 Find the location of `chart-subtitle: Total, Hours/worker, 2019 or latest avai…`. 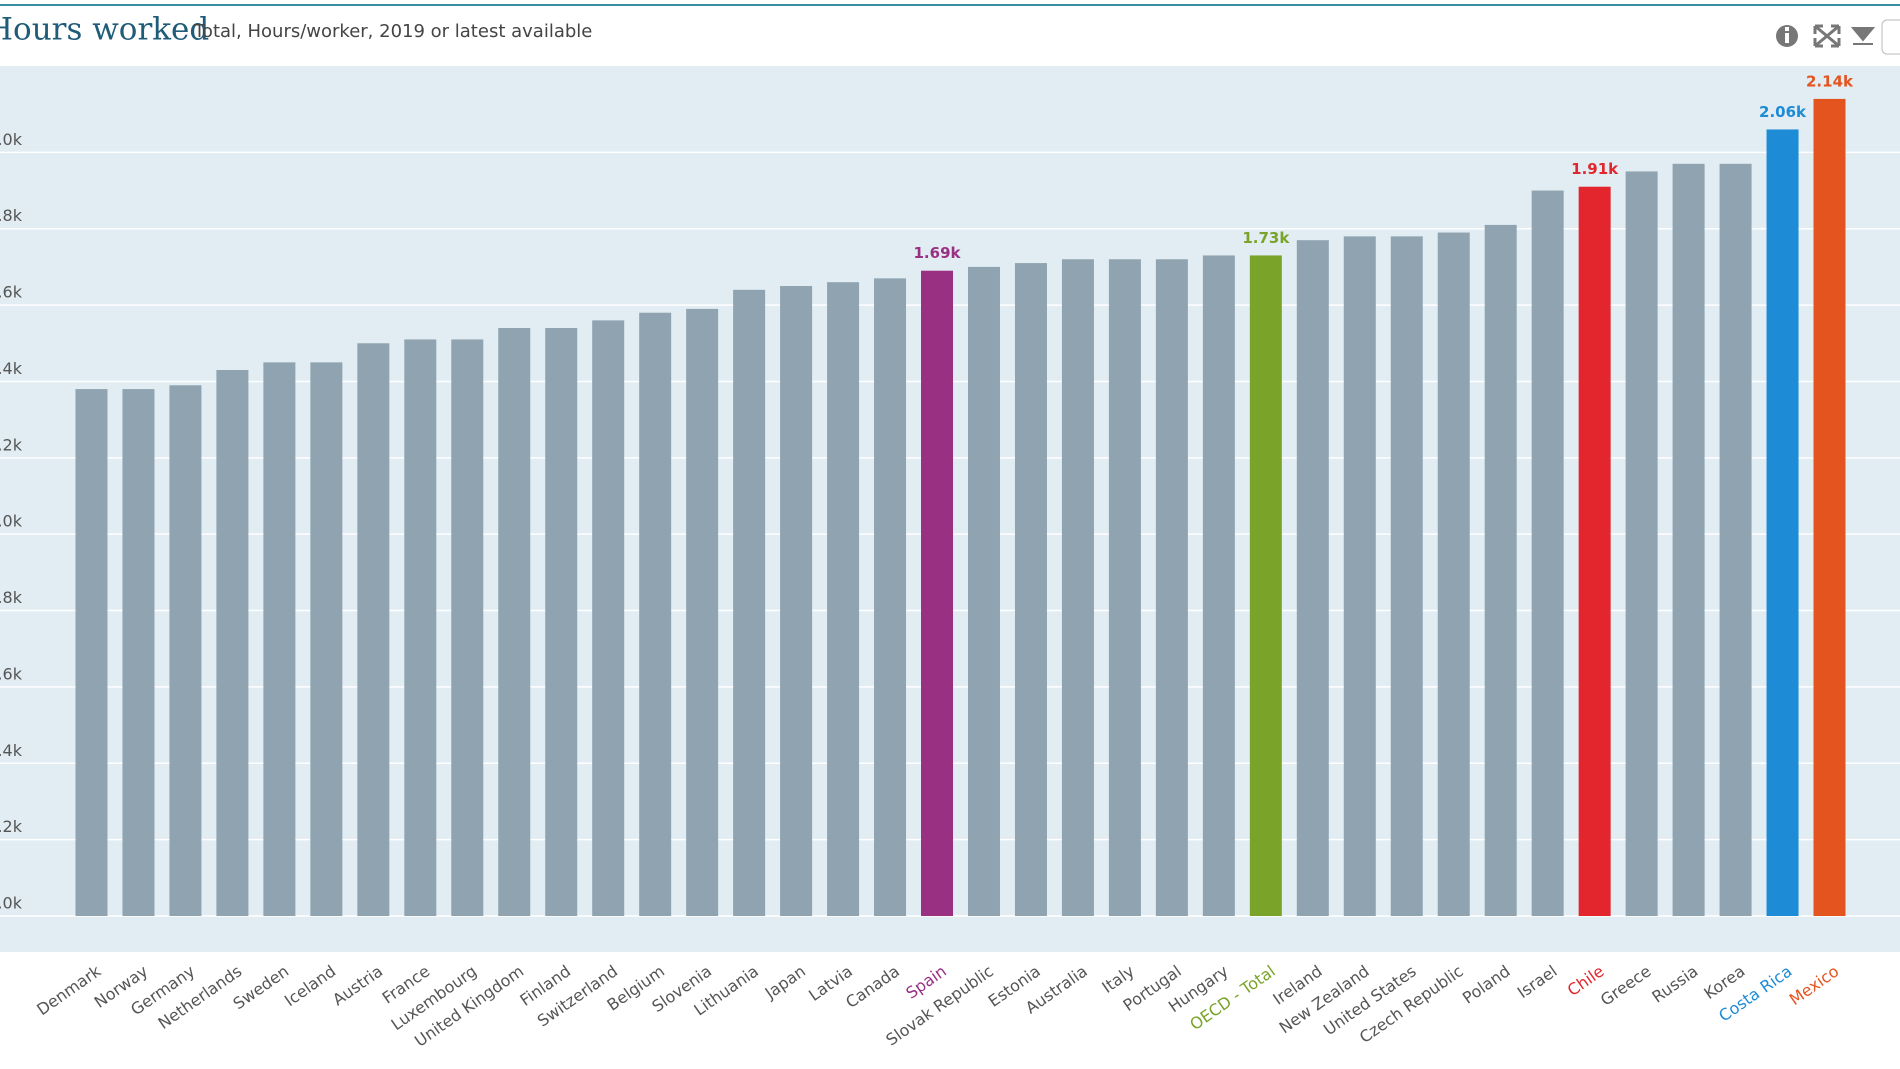

chart-subtitle: Total, Hours/worker, 2019 or latest avai… is located at coordinates (392, 31).